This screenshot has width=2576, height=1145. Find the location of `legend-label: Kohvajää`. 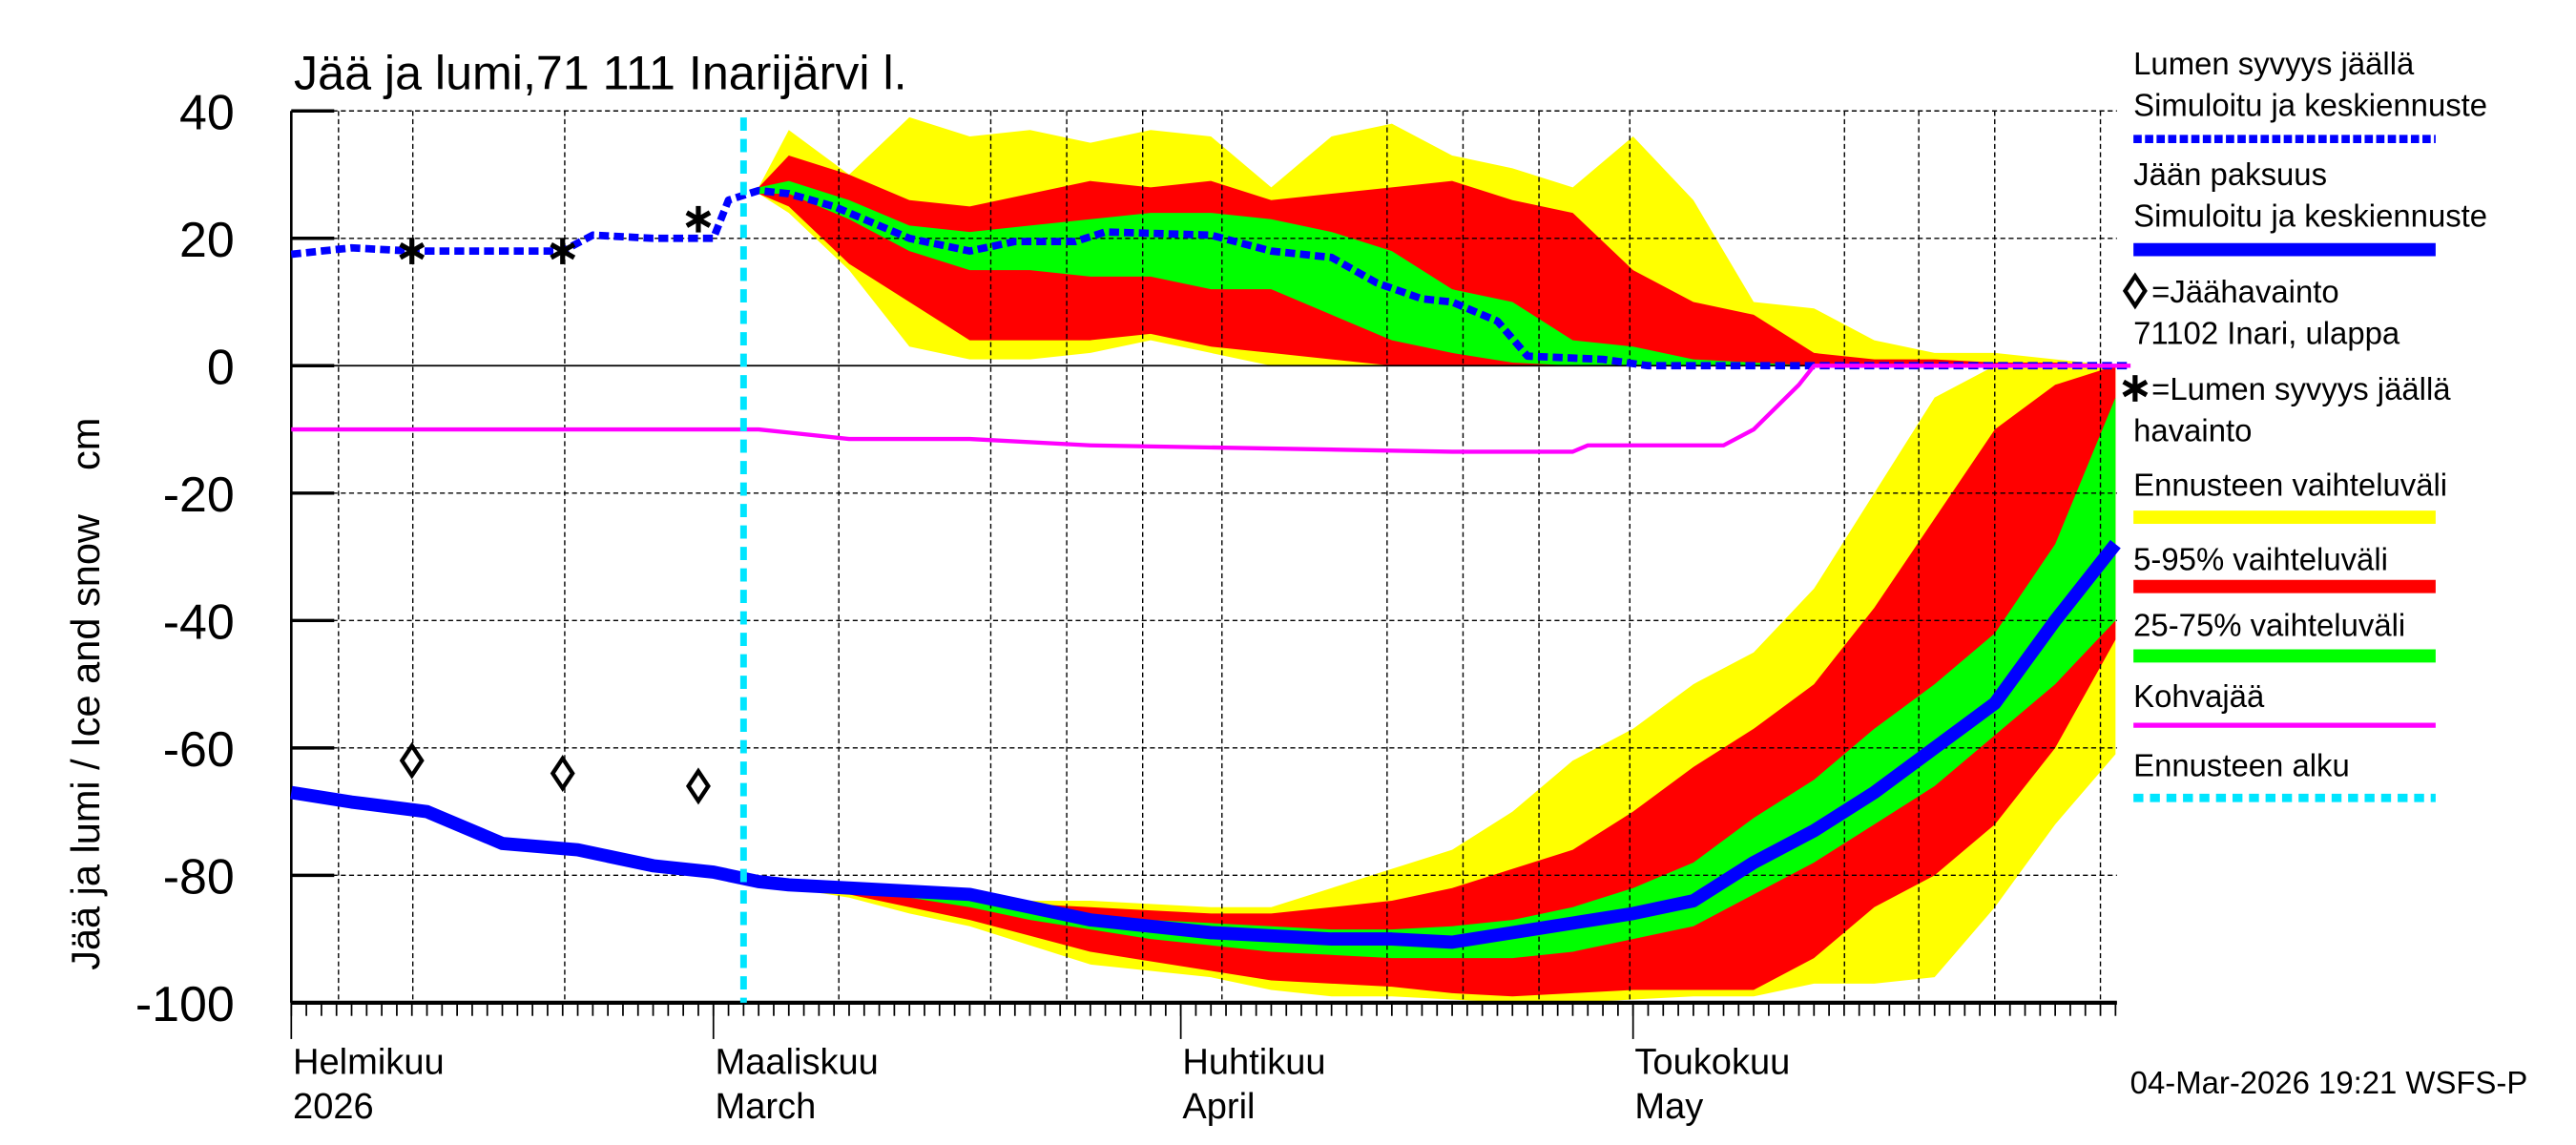

legend-label: Kohvajää is located at coordinates (2199, 696).